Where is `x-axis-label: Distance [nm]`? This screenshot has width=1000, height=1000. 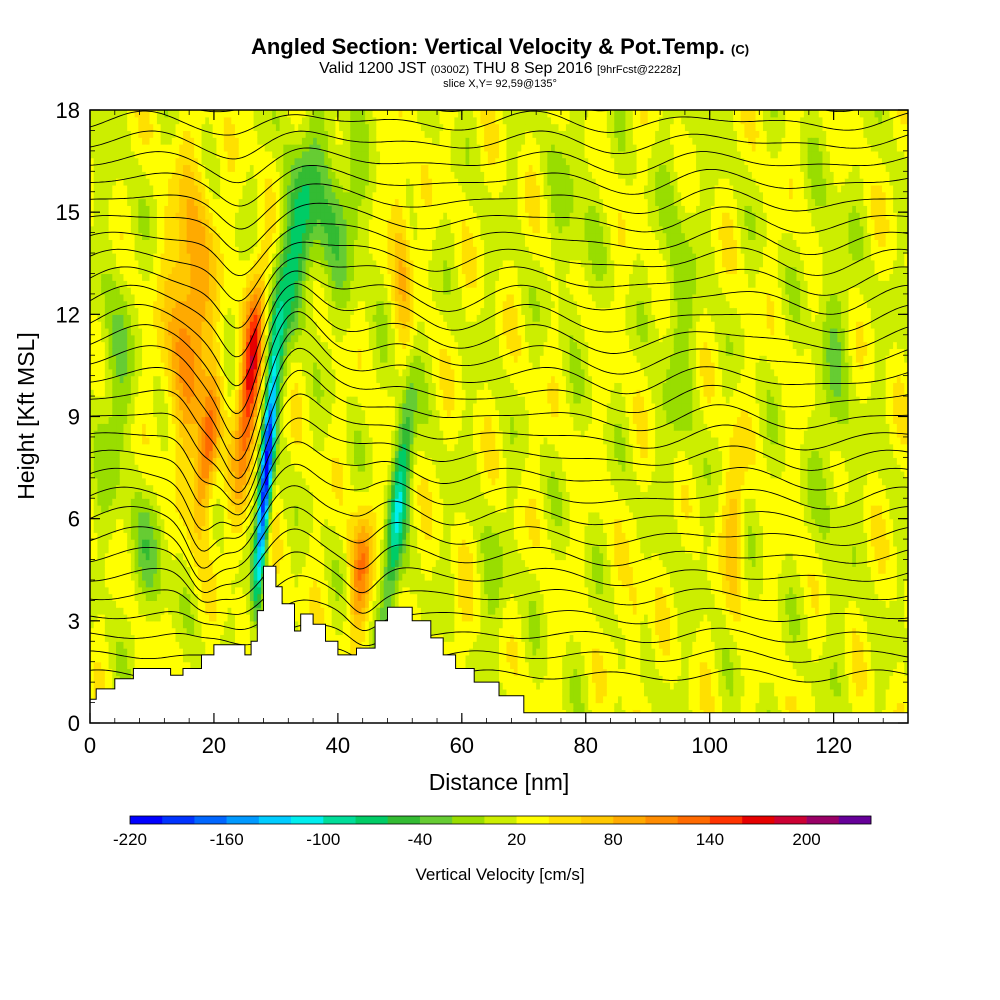 x-axis-label: Distance [nm] is located at coordinates (499, 782).